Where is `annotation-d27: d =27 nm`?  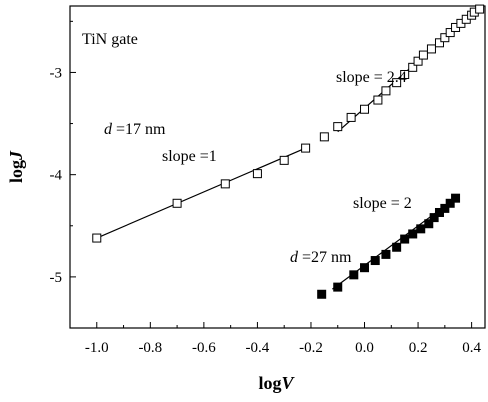 annotation-d27: d =27 nm is located at coordinates (321, 257).